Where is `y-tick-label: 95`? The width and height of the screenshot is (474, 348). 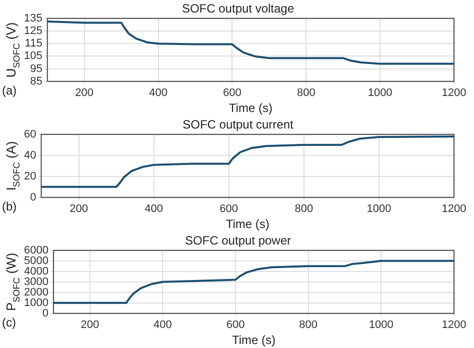
y-tick-label: 95 is located at coordinates (36, 68).